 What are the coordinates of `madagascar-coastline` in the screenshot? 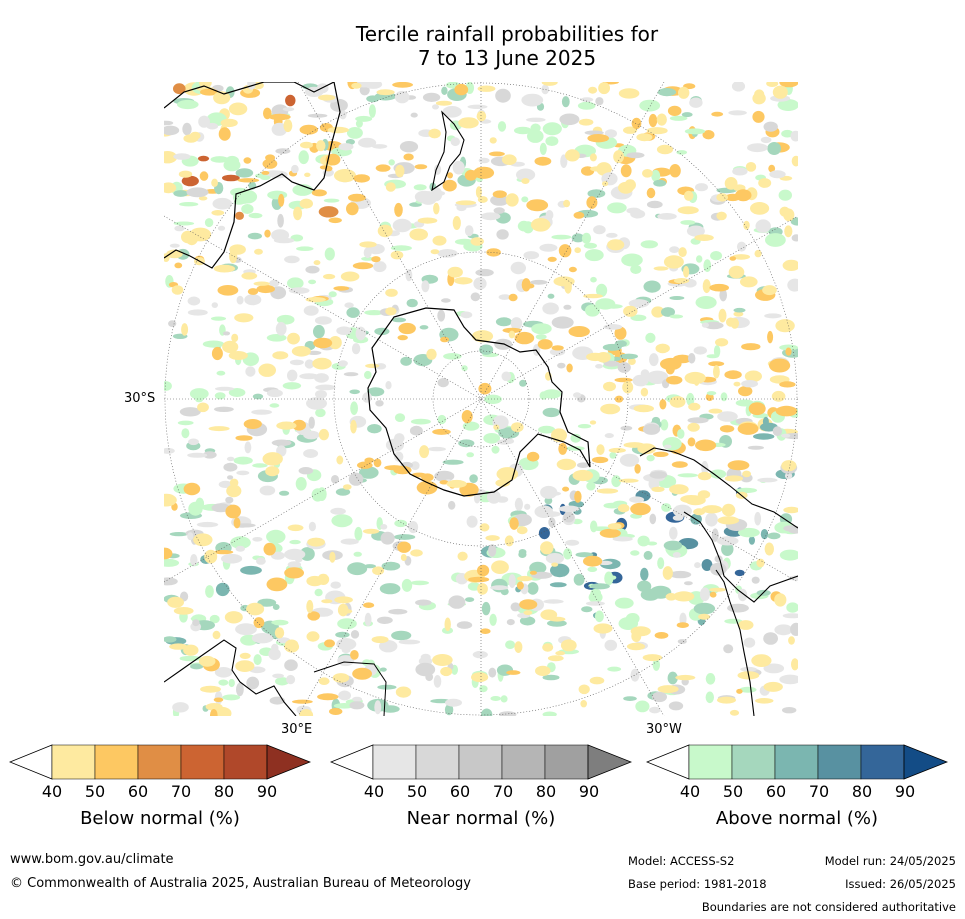 It's located at (350, 688).